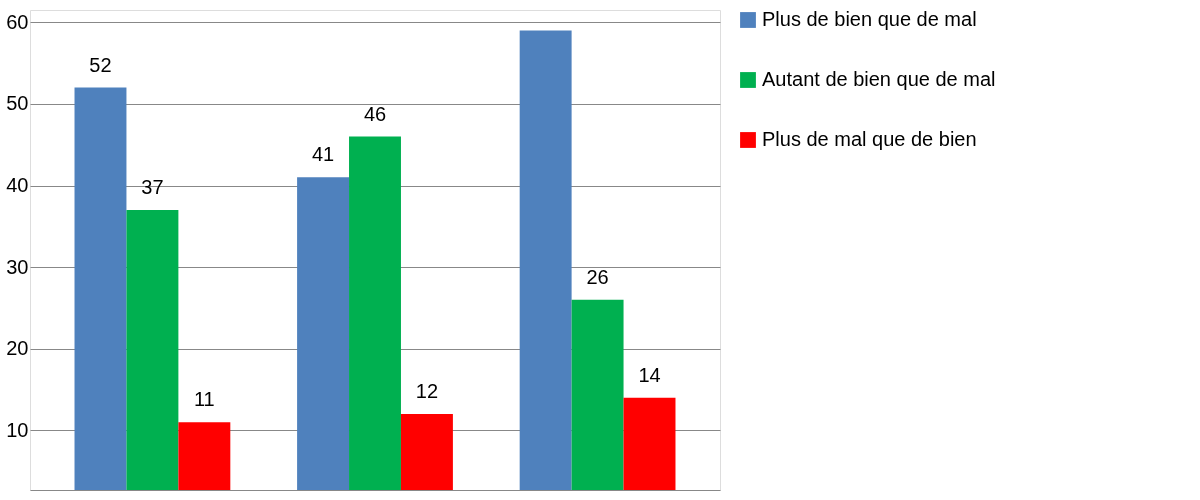 This screenshot has width=1200, height=500. What do you see at coordinates (17, 185) in the screenshot?
I see `y-tick-label: 40` at bounding box center [17, 185].